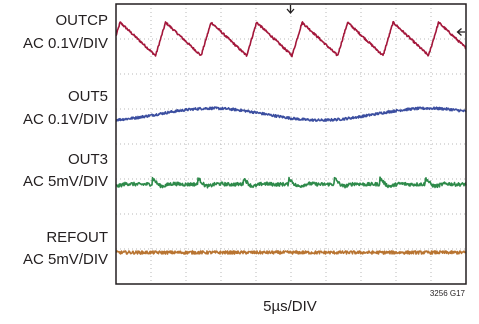 This screenshot has width=479, height=324. Describe the element at coordinates (65, 43) in the screenshot. I see `ch1-scale: AC 0.1V/DIV` at that location.